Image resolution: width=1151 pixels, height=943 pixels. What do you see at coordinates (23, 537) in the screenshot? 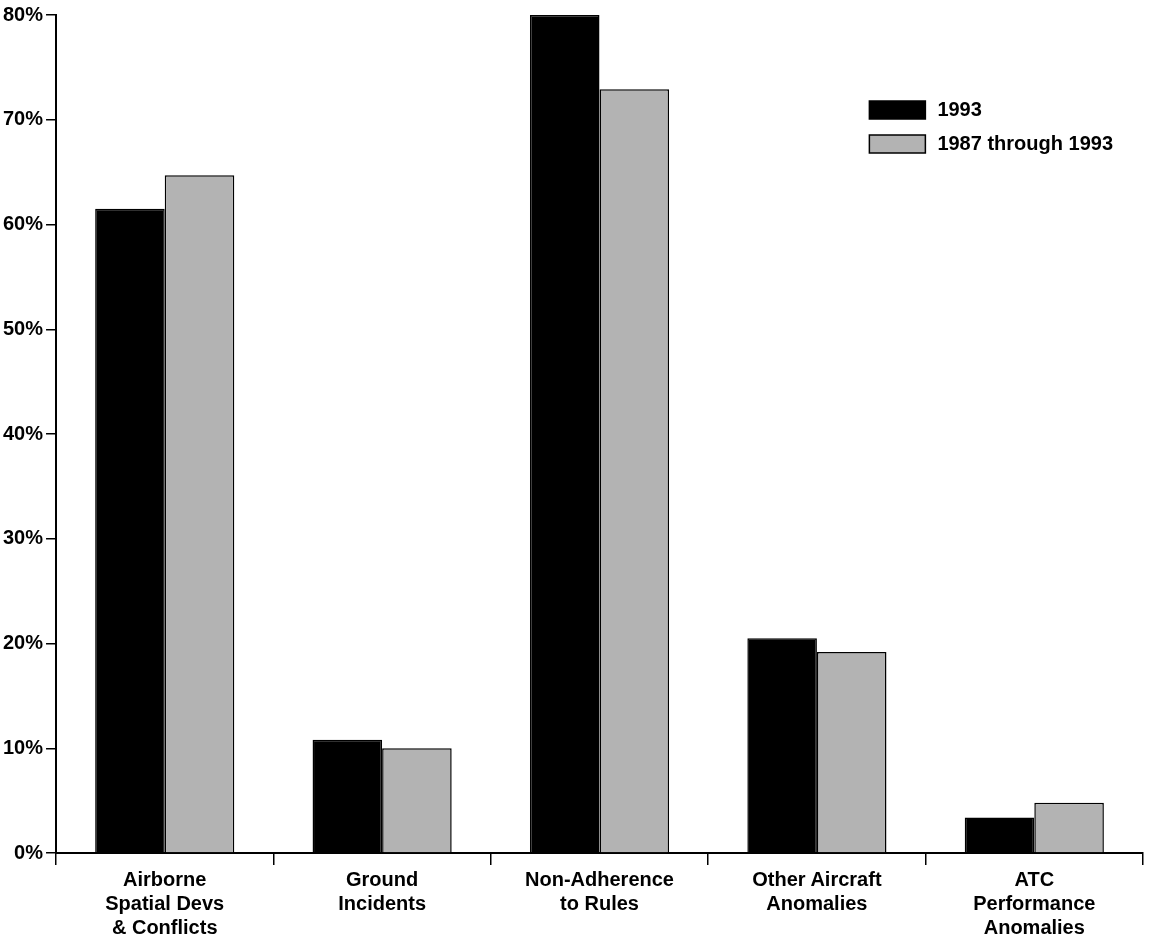
I see `y-tick-label: 30%` at bounding box center [23, 537].